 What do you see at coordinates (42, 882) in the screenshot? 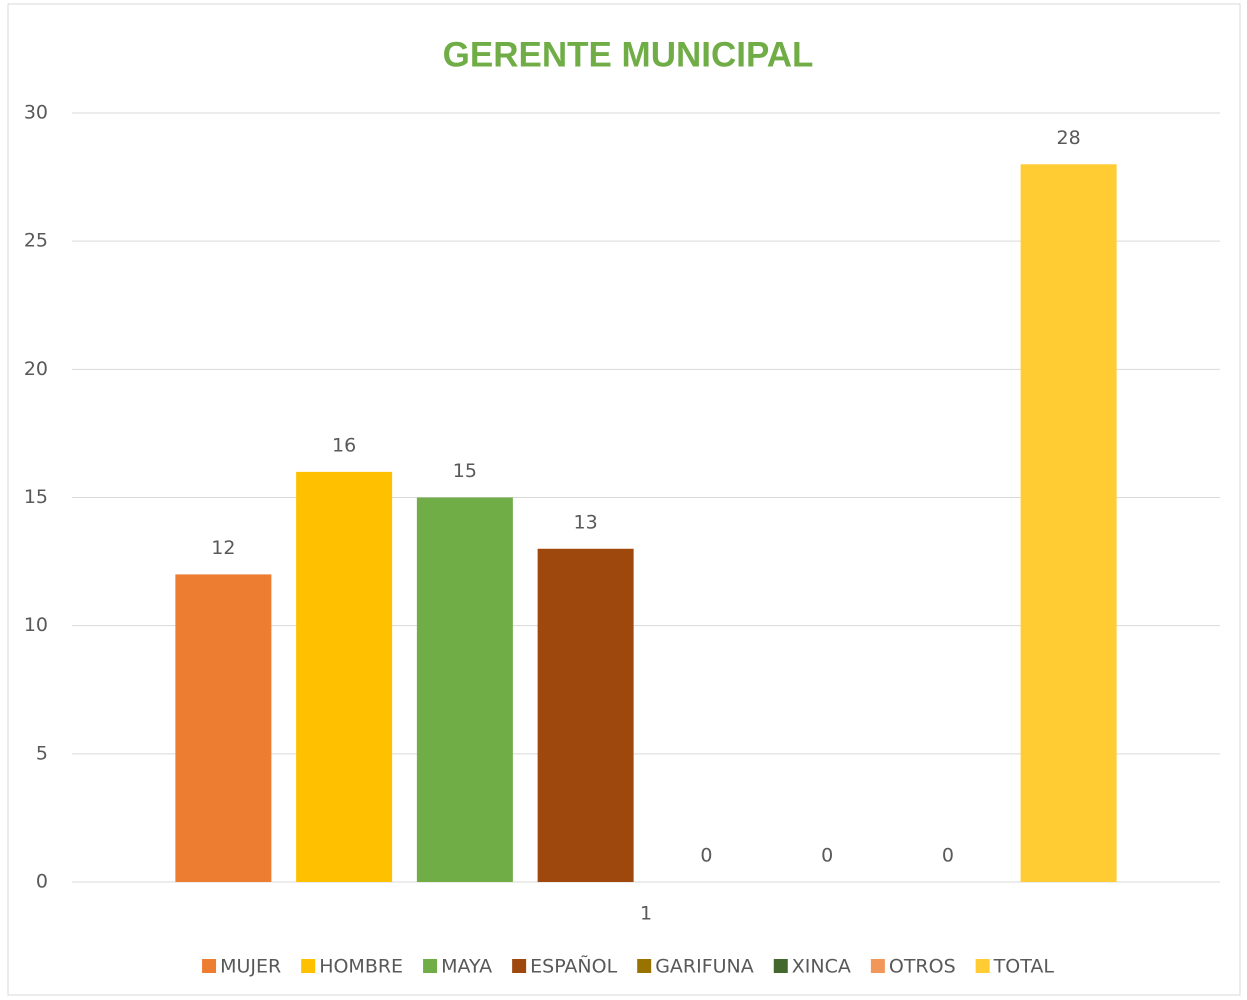
I see `y-tick-label: 0` at bounding box center [42, 882].